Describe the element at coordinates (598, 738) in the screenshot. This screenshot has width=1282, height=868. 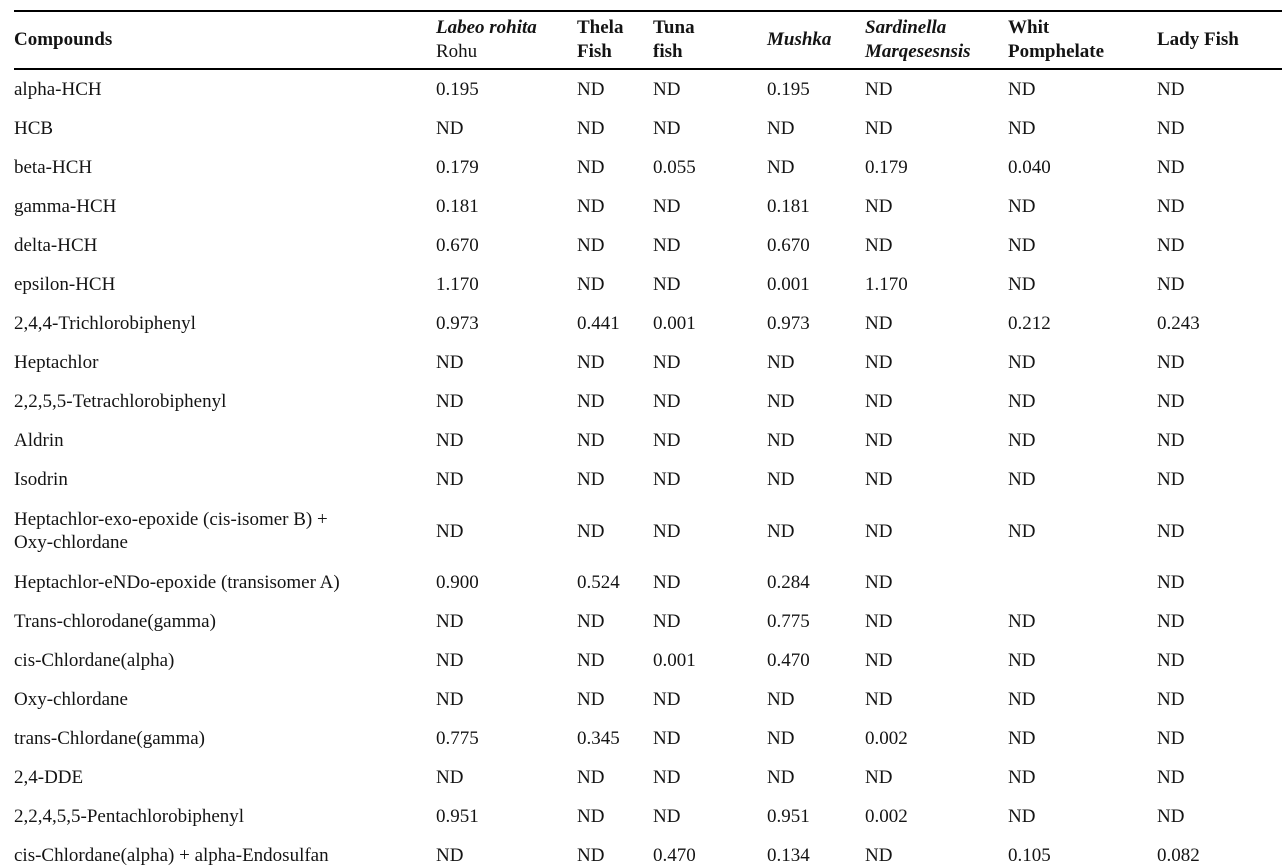
I see `value-cell-thela-fish: 0.345` at that location.